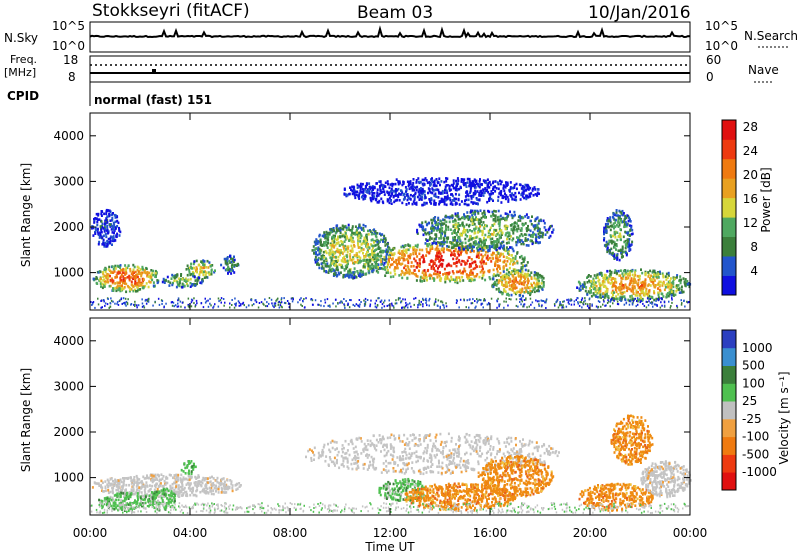  Describe the element at coordinates (763, 70) in the screenshot. I see `nave-label: Nave` at that location.